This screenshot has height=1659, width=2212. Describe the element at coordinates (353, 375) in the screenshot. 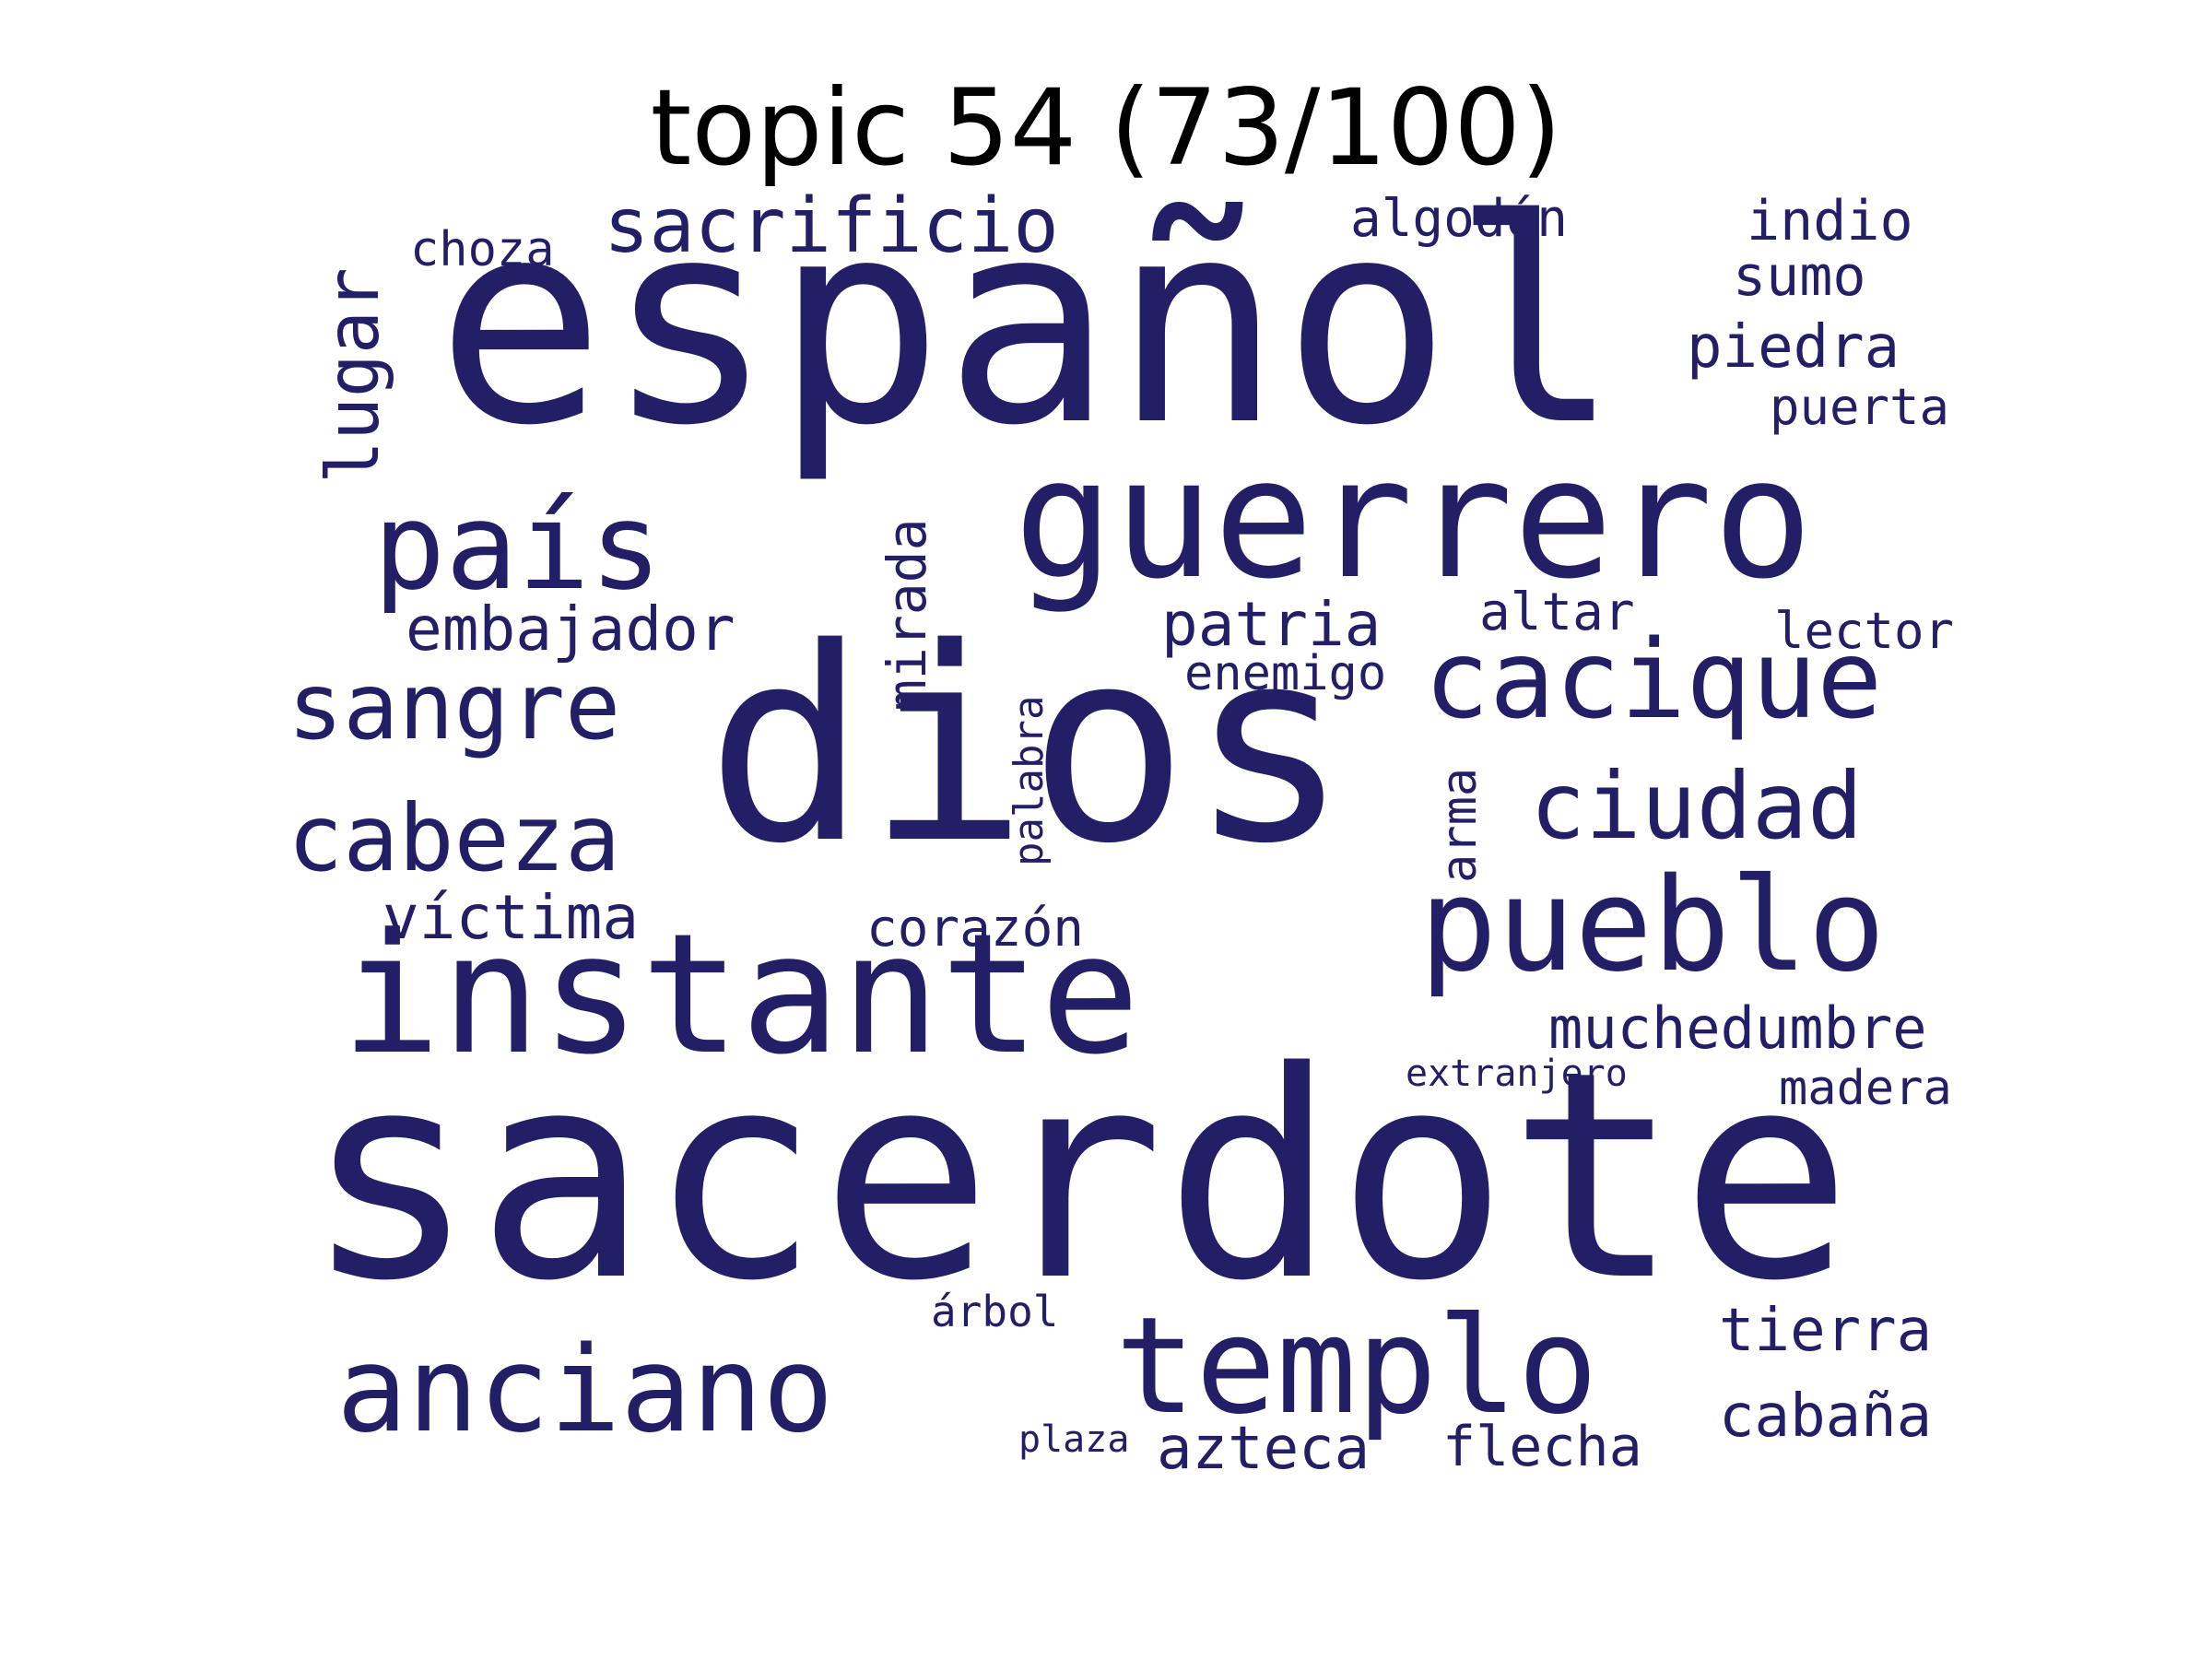

I see `word-lugar: lugar` at that location.